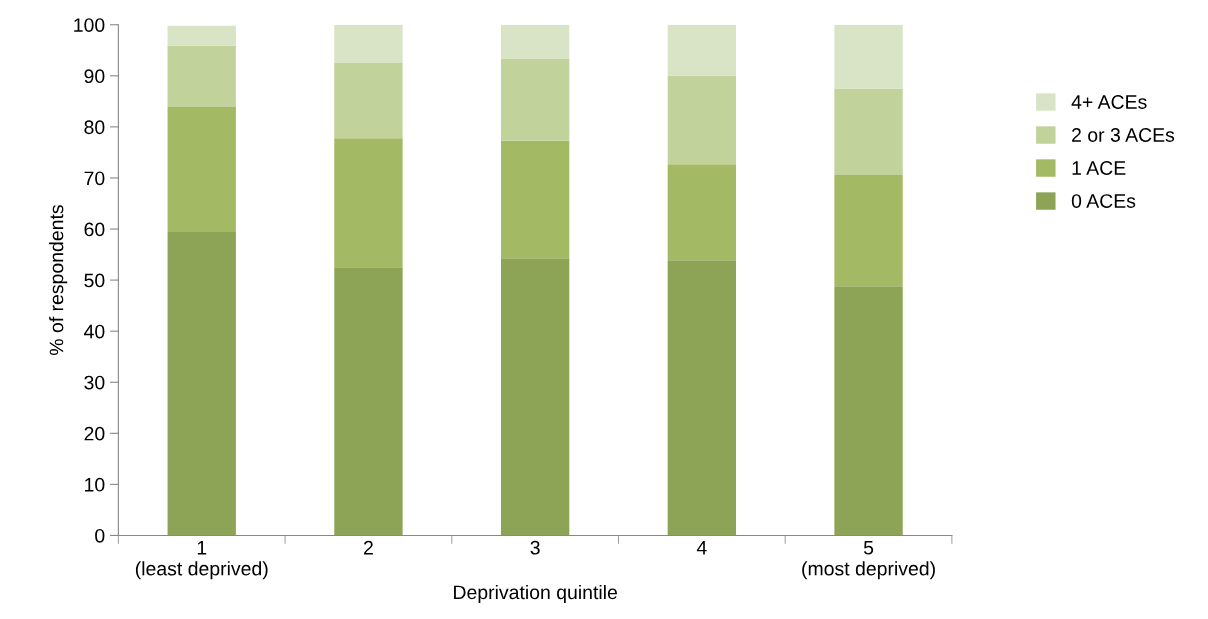 The image size is (1208, 619). What do you see at coordinates (535, 594) in the screenshot?
I see `x-axis-title: Deprivation quintile` at bounding box center [535, 594].